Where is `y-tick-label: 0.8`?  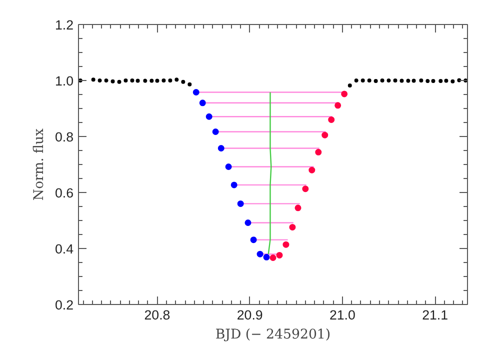 y-tick-label: 0.8 is located at coordinates (64, 137).